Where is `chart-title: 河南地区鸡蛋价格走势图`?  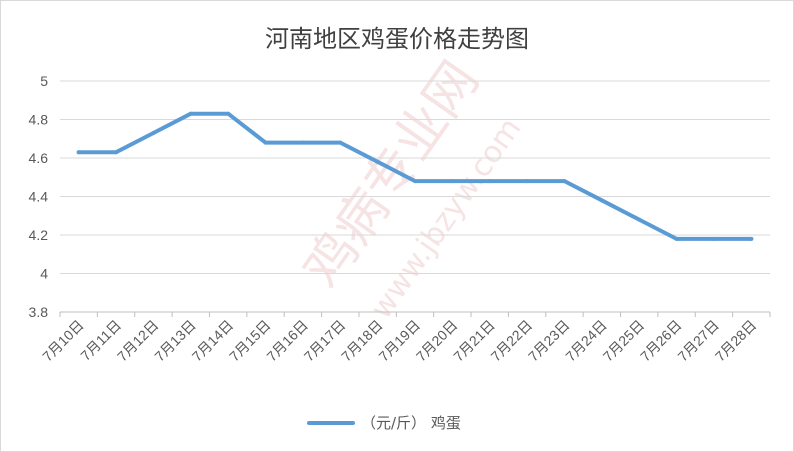 chart-title: 河南地区鸡蛋价格走势图 is located at coordinates (397, 39).